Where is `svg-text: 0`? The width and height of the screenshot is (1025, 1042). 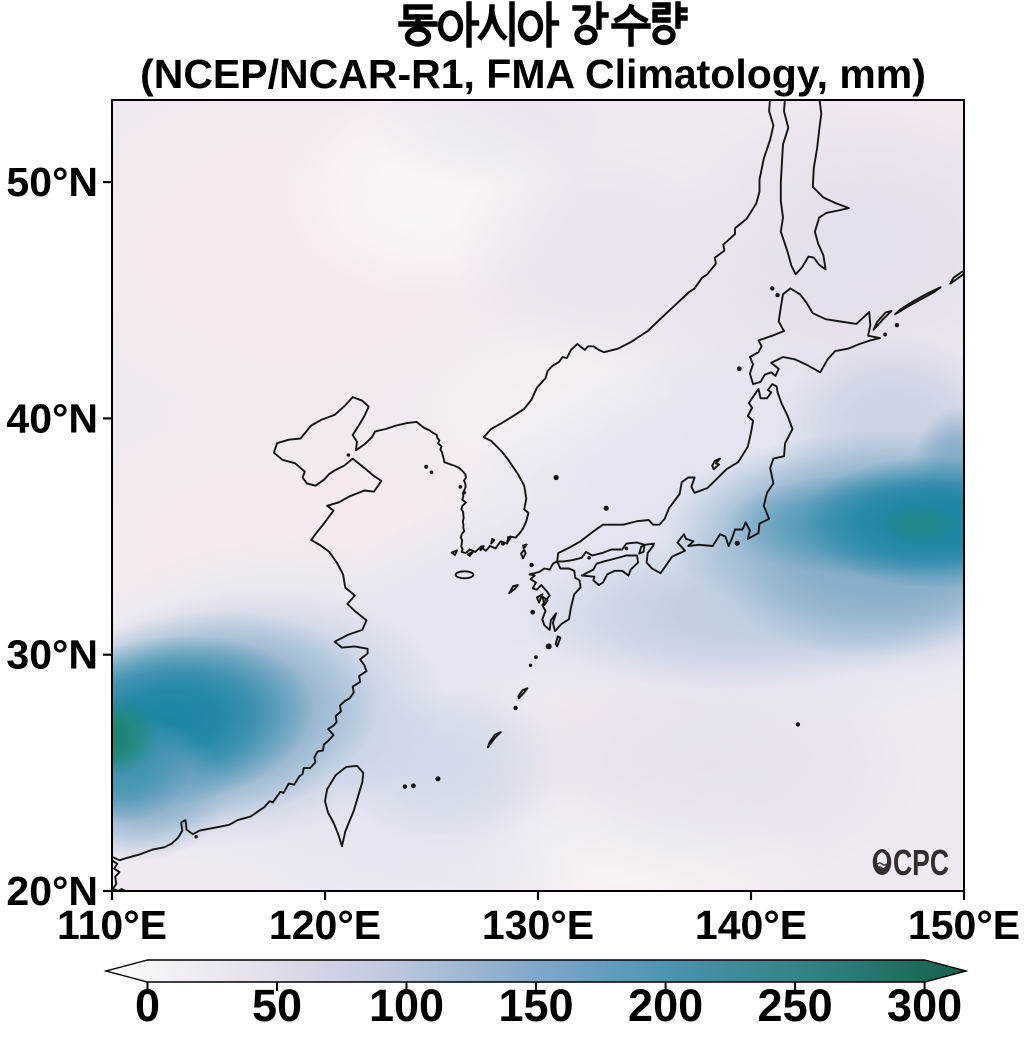
svg-text: 0 is located at coordinates (147, 1005).